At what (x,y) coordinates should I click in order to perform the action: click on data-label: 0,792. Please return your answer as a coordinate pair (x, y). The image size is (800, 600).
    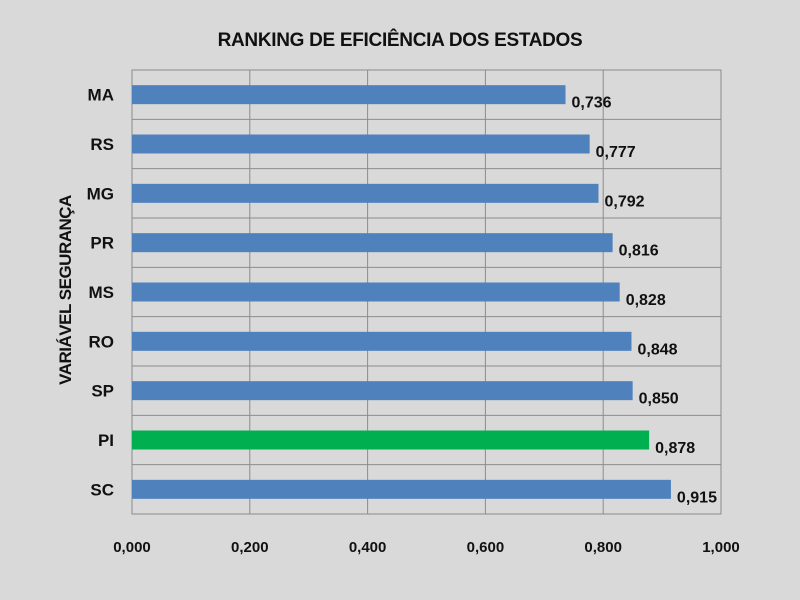
    Looking at the image, I should click on (624, 201).